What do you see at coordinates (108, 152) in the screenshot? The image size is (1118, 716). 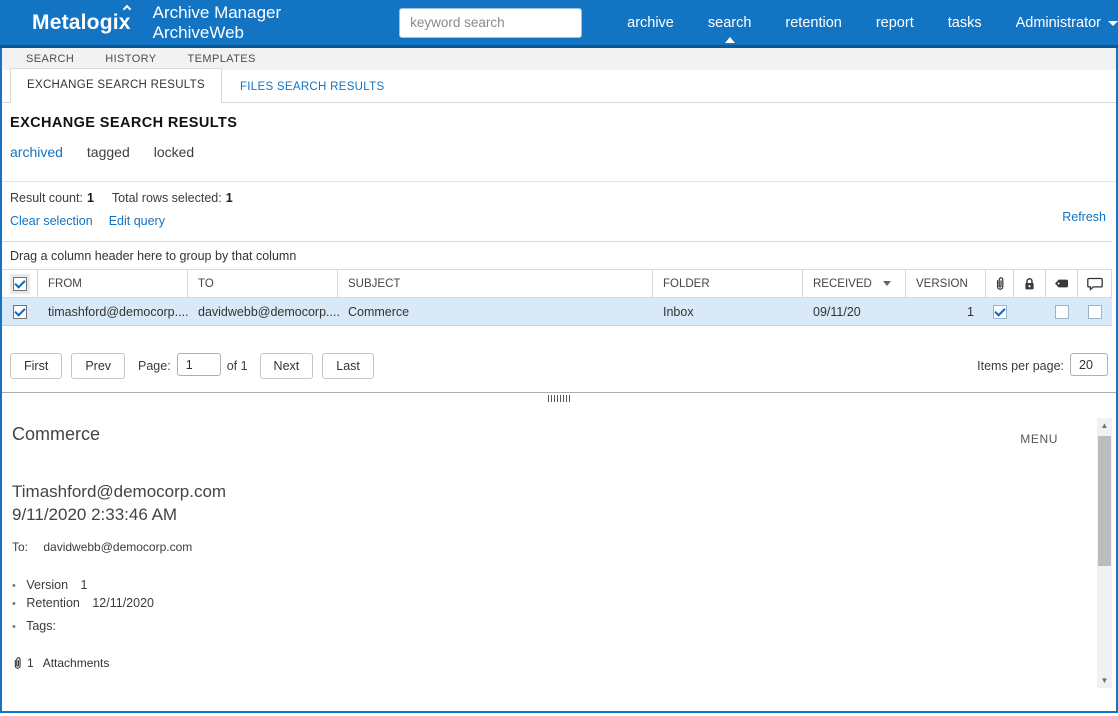 I see `filter-tagged: tagged` at bounding box center [108, 152].